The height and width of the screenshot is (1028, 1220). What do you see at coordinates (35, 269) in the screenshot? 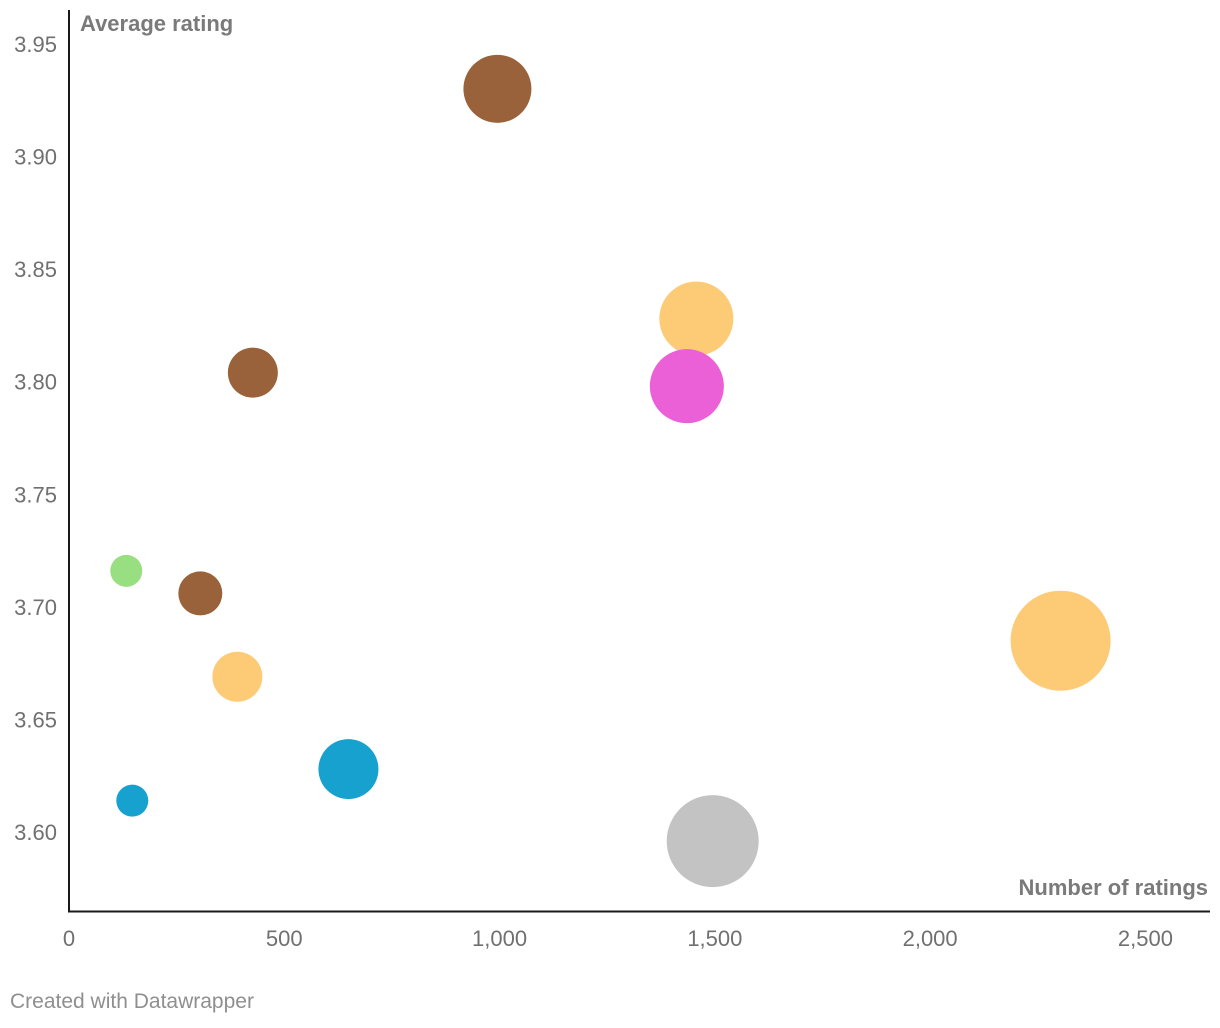
I see `y-tick-label: 3.85` at bounding box center [35, 269].